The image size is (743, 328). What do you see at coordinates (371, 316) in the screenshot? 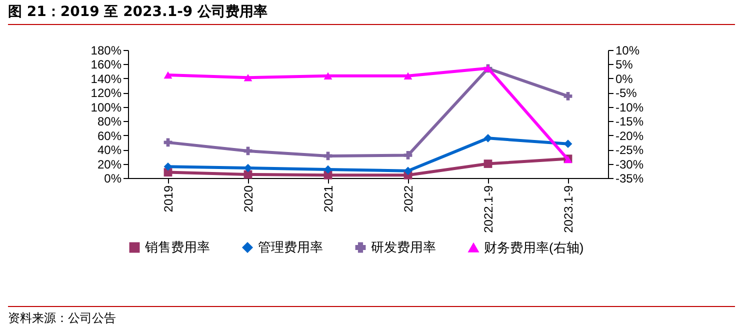
I see `text: 资料来源：公司公告` at bounding box center [371, 316].